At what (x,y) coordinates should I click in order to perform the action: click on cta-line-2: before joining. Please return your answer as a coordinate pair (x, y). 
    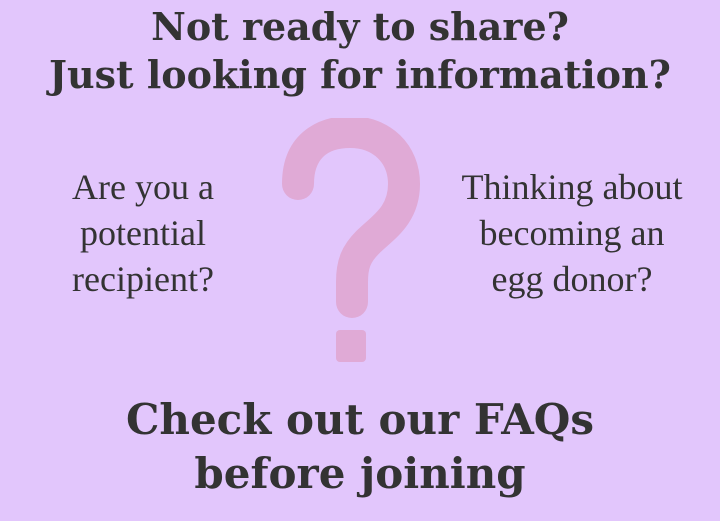
    Looking at the image, I should click on (360, 473).